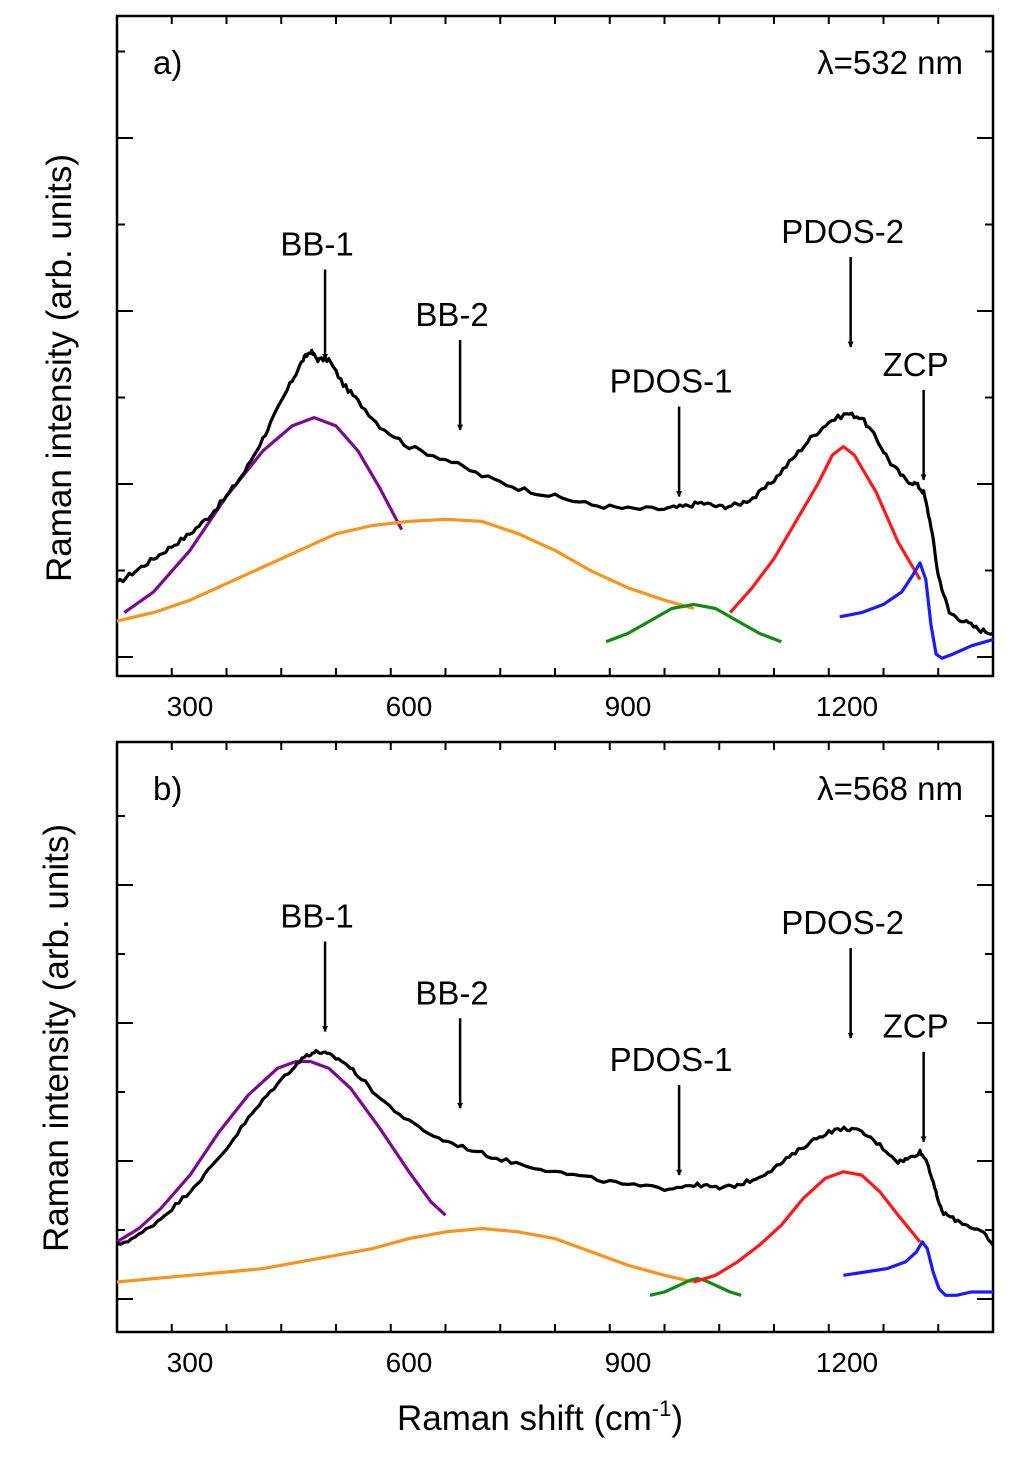 The image size is (1017, 1466). Describe the element at coordinates (628, 706) in the screenshot. I see `panel-a-x-tick-label: 900` at that location.